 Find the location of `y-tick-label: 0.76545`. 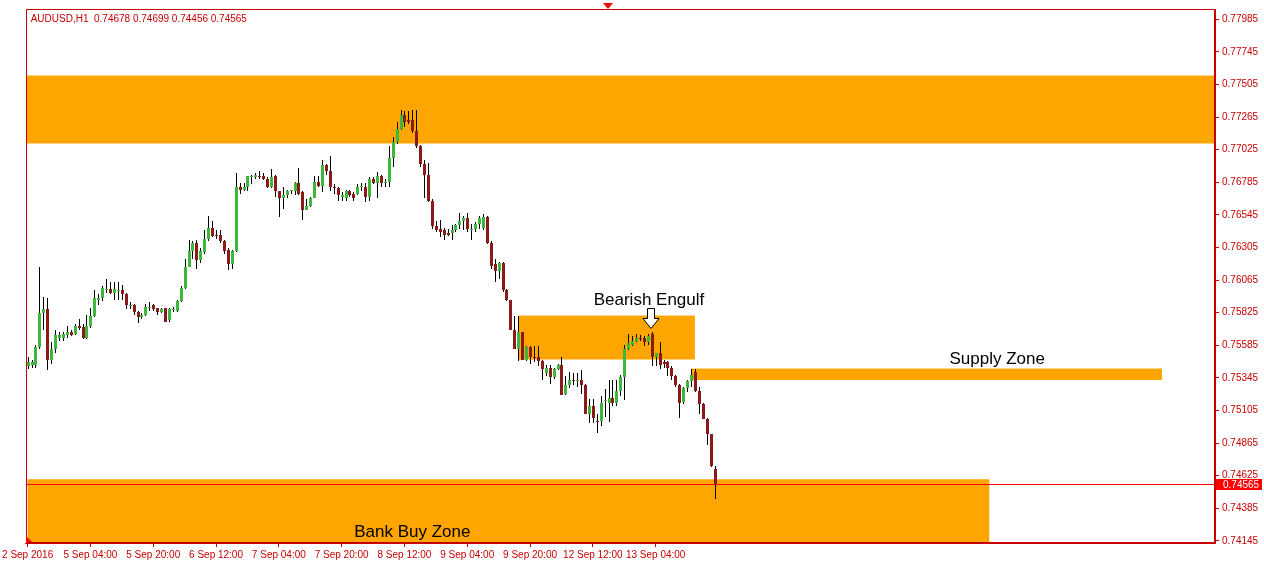

y-tick-label: 0.76545 is located at coordinates (1240, 214).